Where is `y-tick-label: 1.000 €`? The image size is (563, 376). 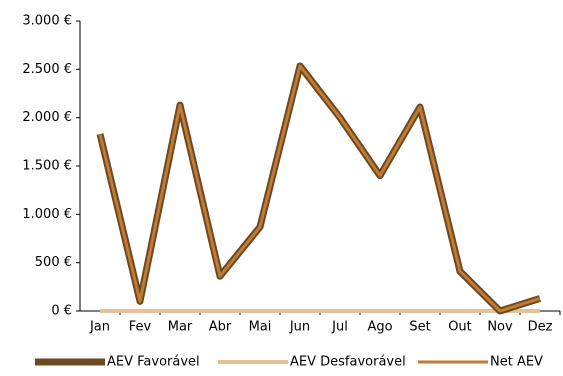
y-tick-label: 1.000 € is located at coordinates (47, 214).